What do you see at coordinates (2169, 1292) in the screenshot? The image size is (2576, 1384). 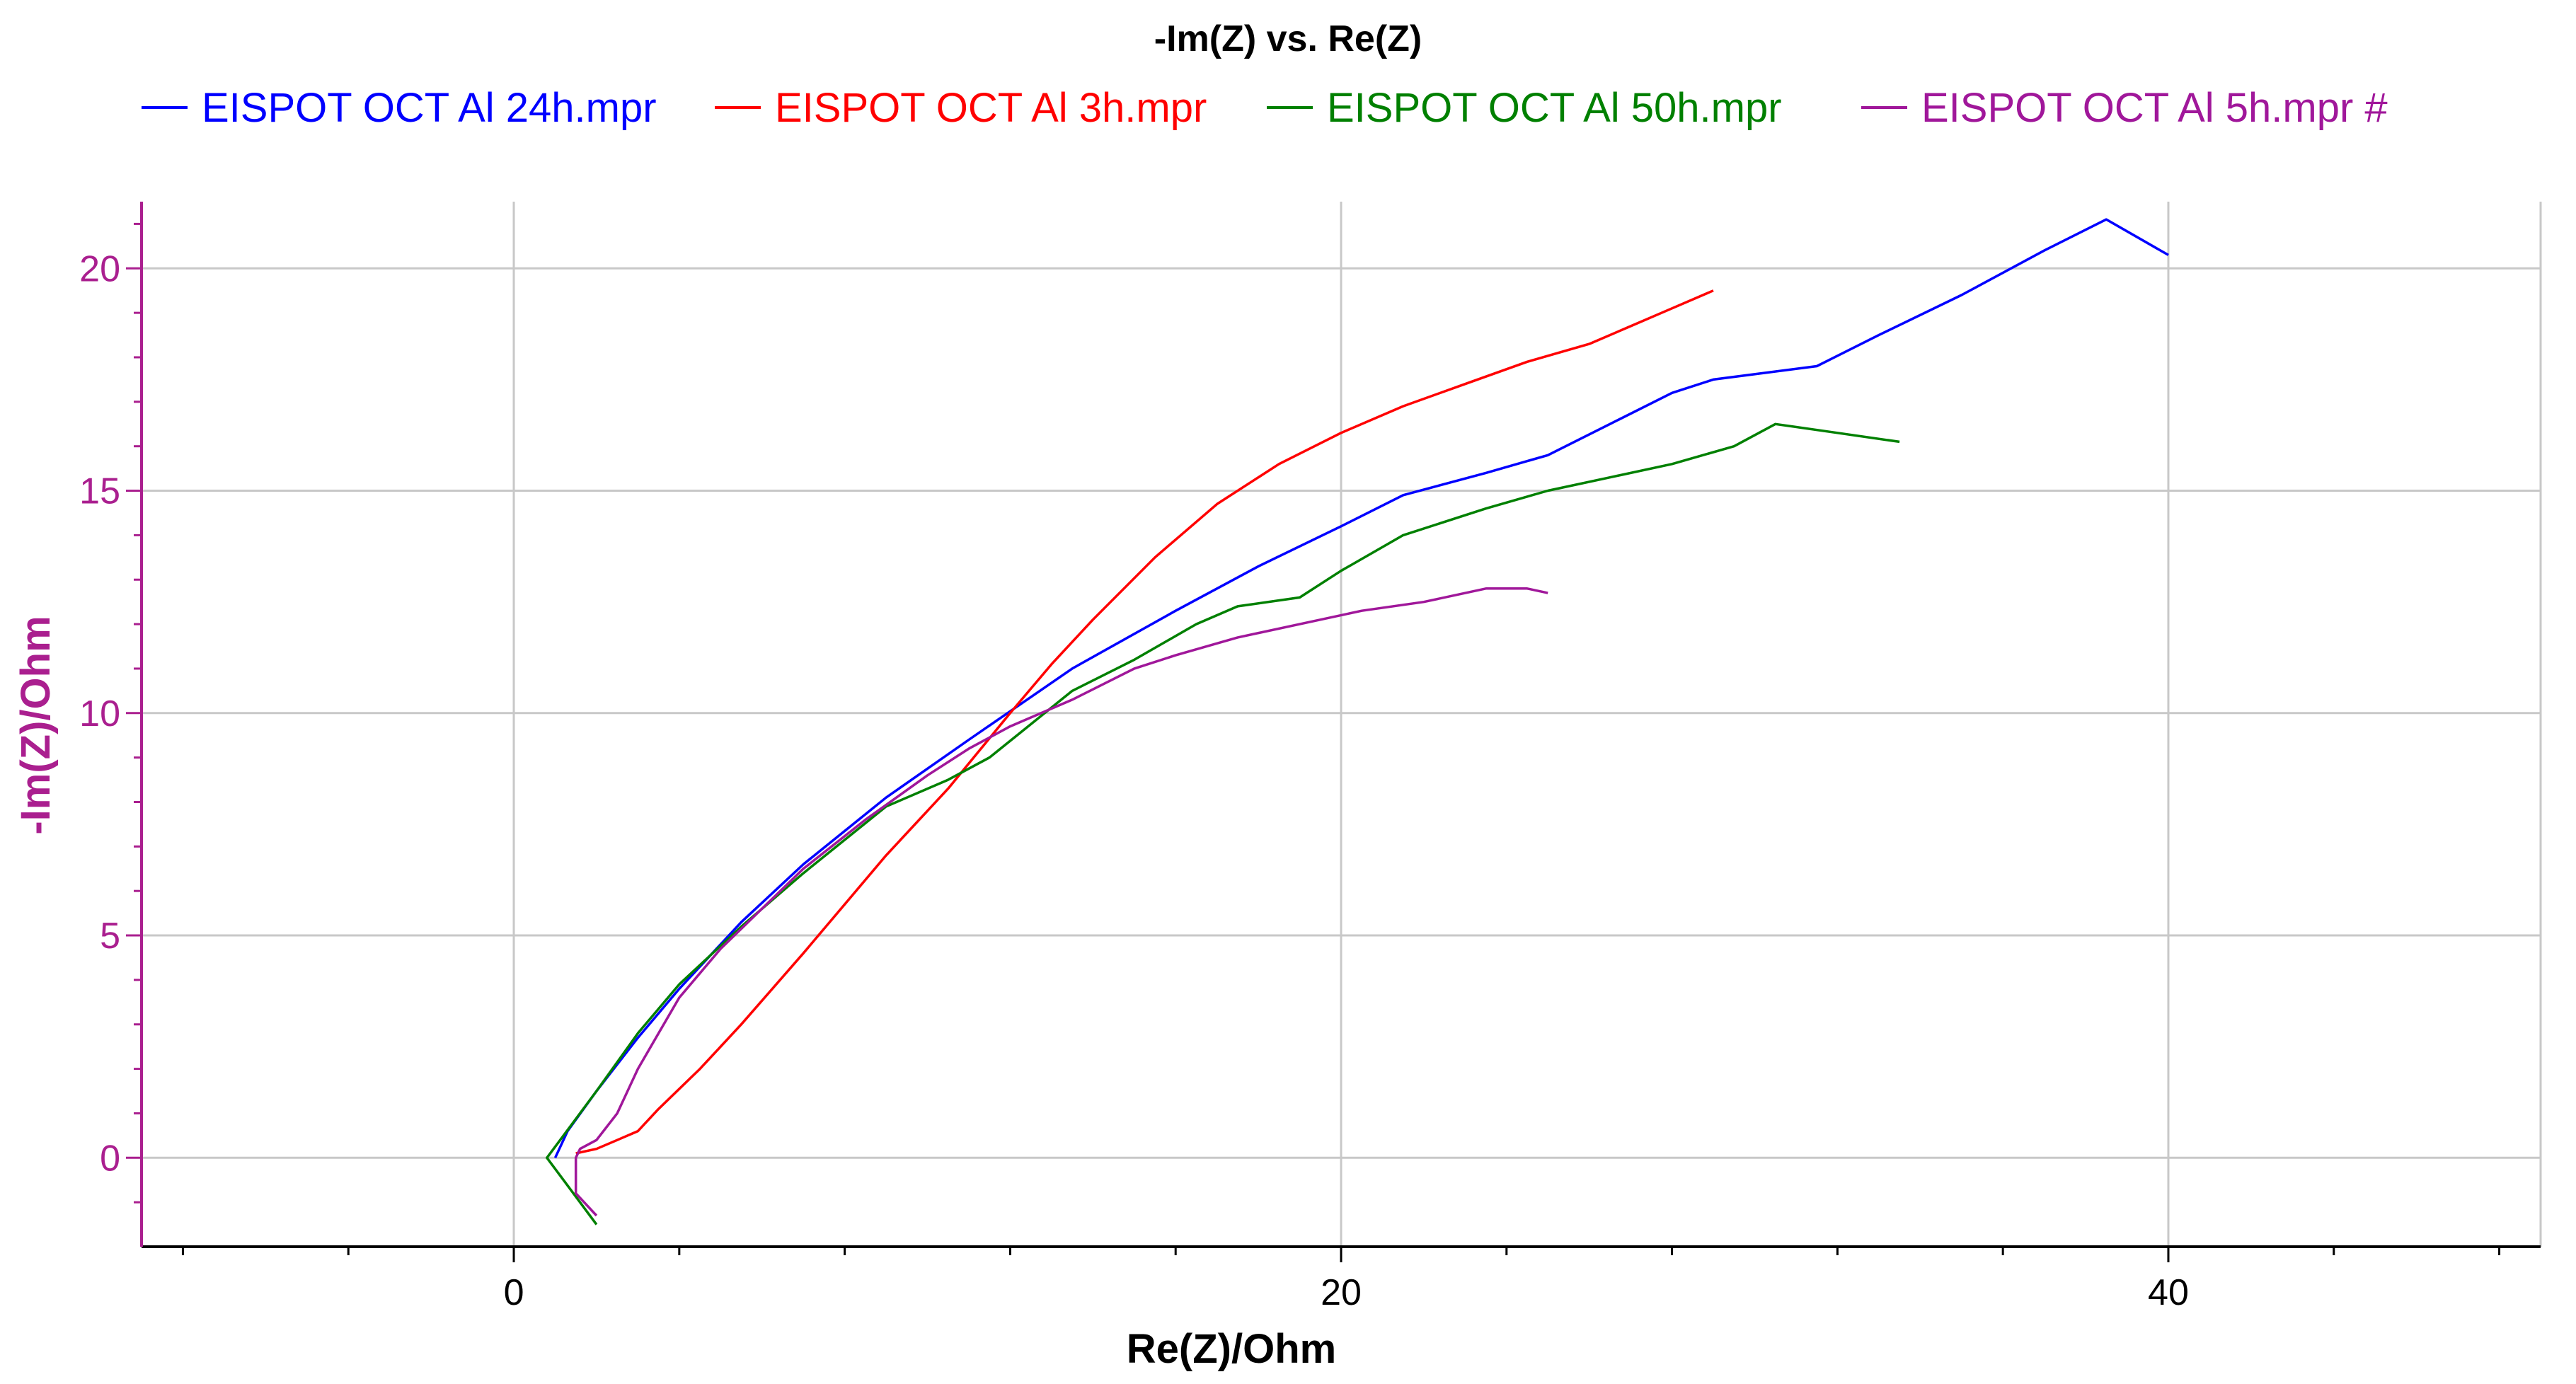 I see `x-tick-label: 40` at bounding box center [2169, 1292].